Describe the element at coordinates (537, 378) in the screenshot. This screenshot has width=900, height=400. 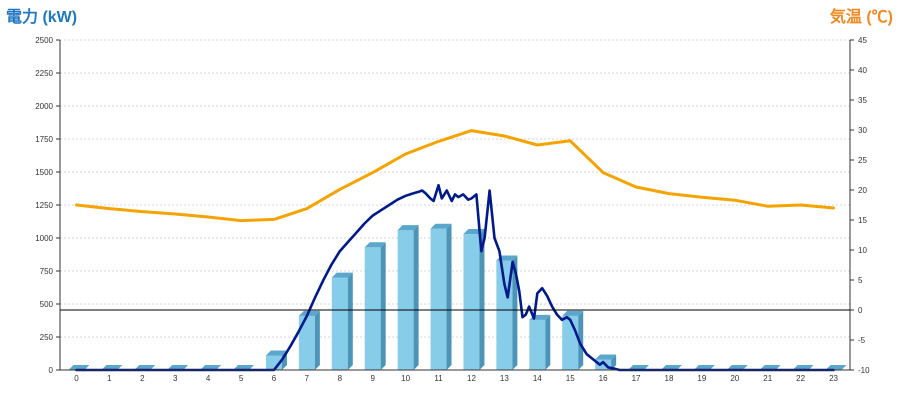
I see `x-tick-label: 14` at that location.